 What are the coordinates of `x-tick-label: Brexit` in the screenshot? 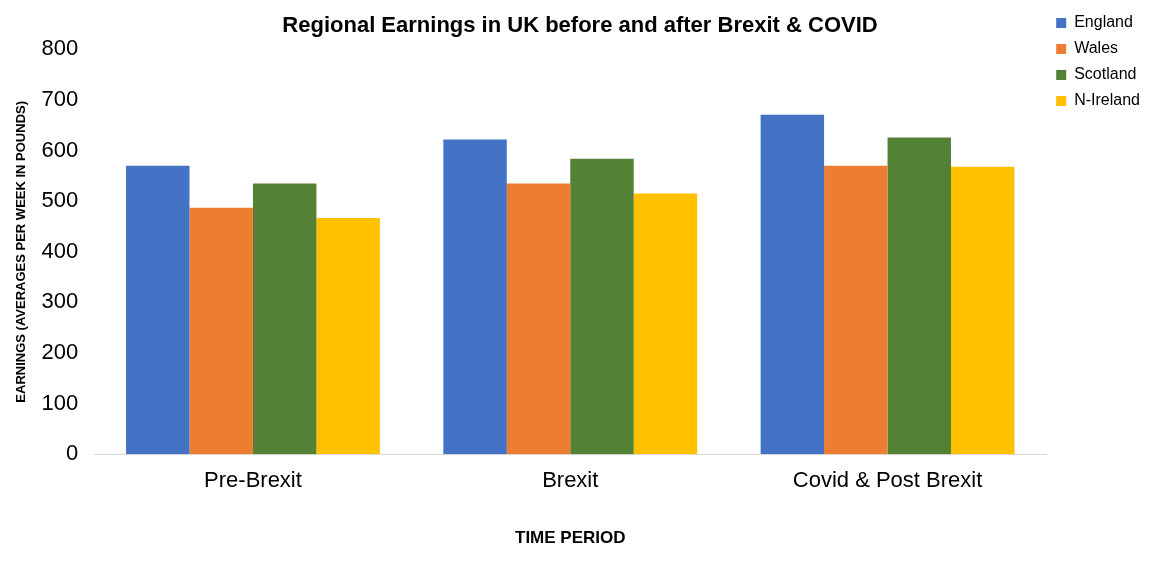 It's located at (570, 480).